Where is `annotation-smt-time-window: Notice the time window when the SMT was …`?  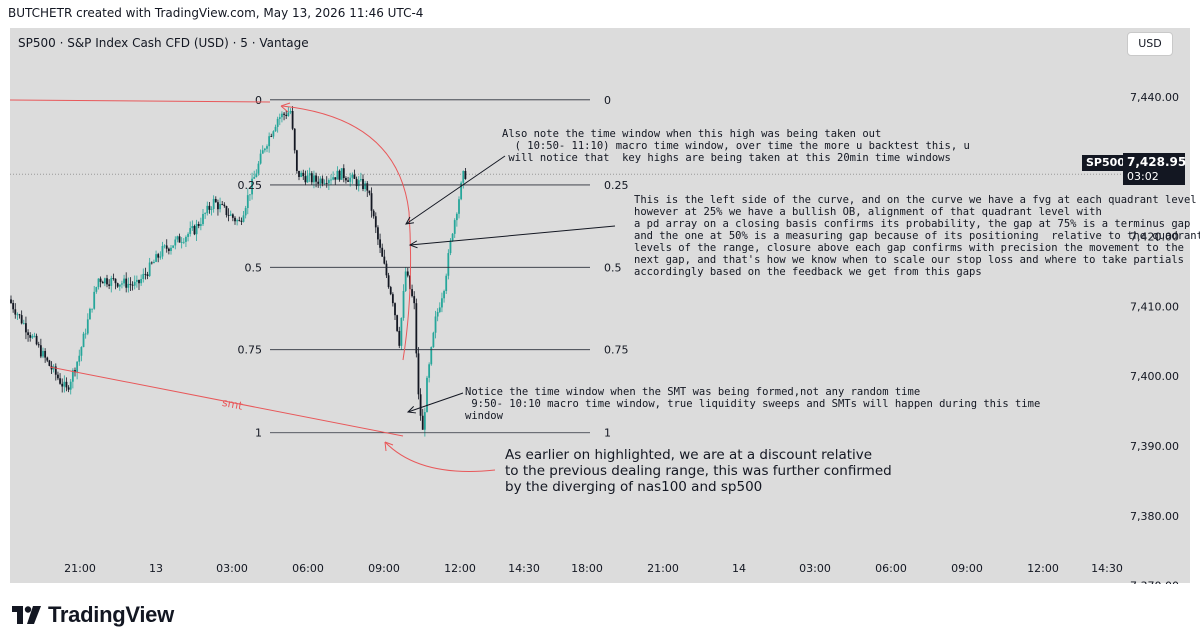 annotation-smt-time-window: Notice the time window when the SMT was … is located at coordinates (753, 404).